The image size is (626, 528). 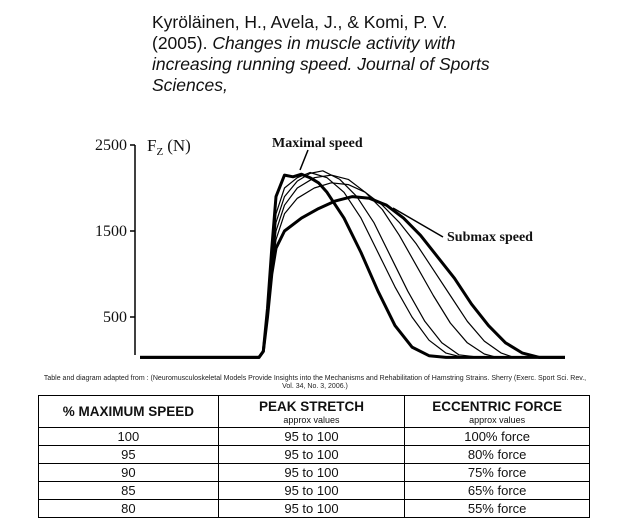 I want to click on annotation: Maximal speed, so click(x=317, y=143).